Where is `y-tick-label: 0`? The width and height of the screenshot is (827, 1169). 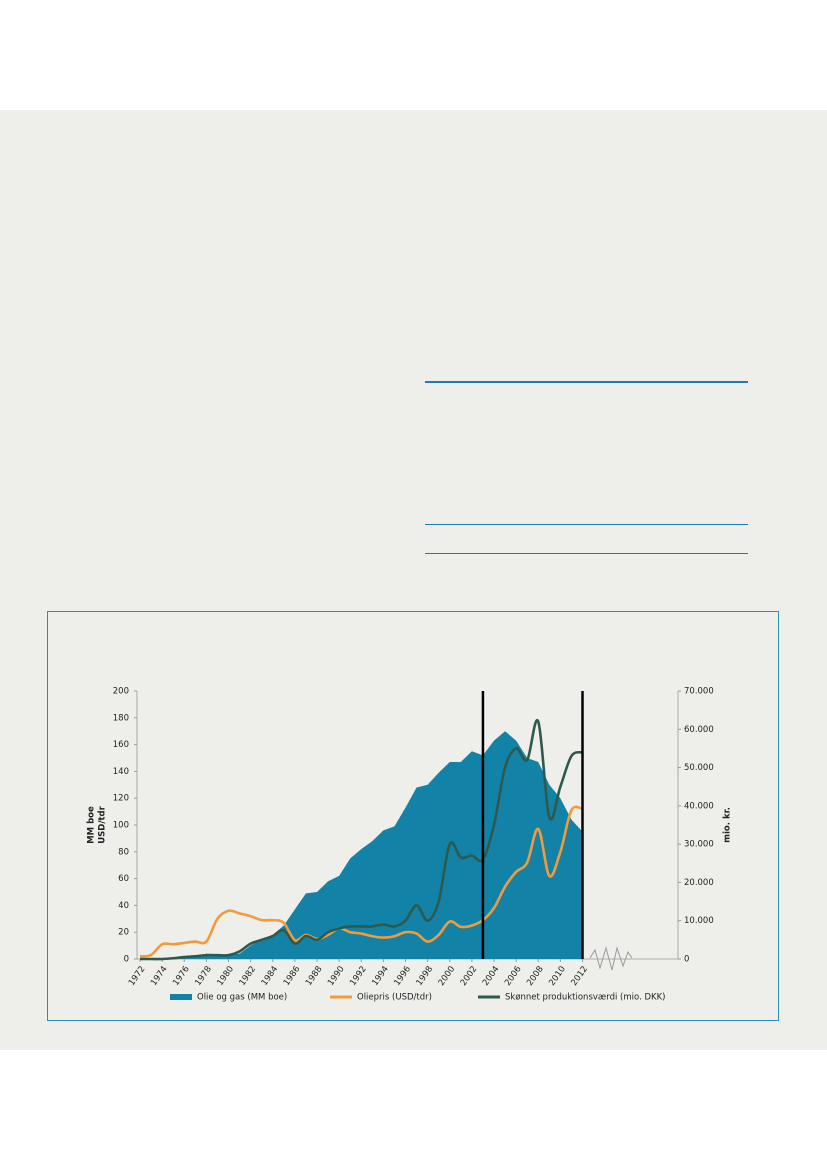
y-tick-label: 0 is located at coordinates (126, 960).